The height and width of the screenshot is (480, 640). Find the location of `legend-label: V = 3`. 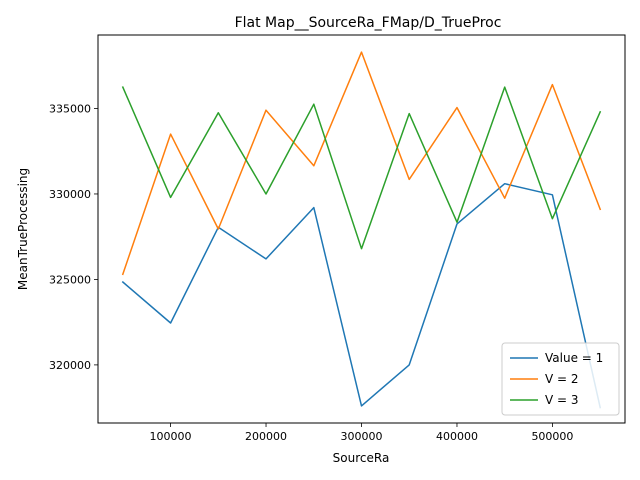

legend-label: V = 3 is located at coordinates (562, 400).